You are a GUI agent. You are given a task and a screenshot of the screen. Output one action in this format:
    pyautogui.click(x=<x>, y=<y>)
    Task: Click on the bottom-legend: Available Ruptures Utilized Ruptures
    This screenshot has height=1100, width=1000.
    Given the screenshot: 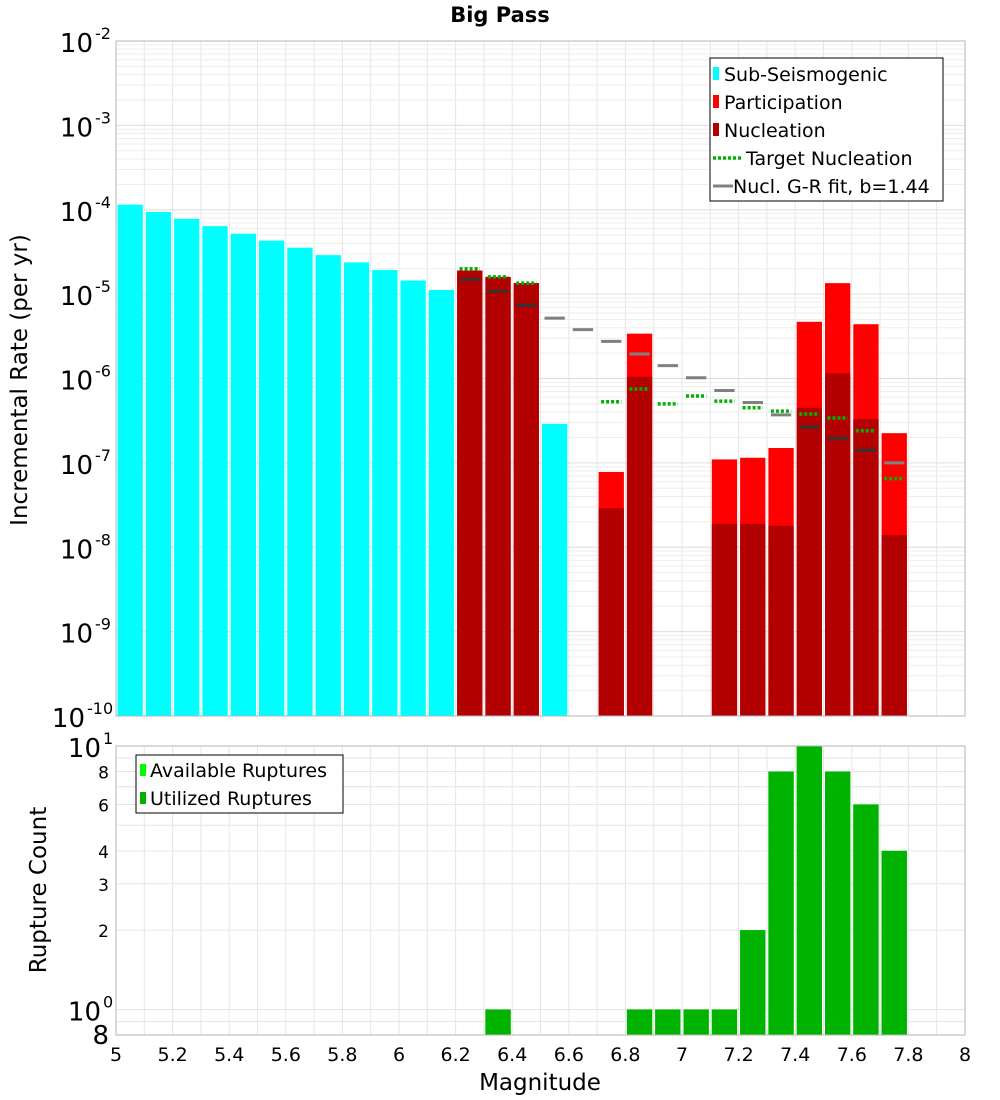 What is the action you would take?
    pyautogui.click(x=239, y=784)
    